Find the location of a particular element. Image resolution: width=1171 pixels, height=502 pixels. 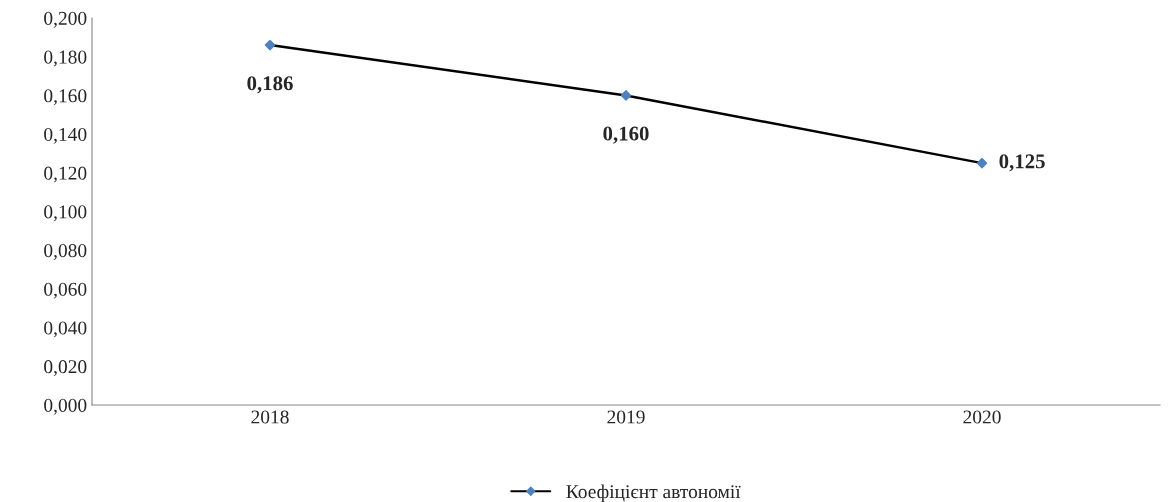

y-tick-label: 0,140 is located at coordinates (65, 135).